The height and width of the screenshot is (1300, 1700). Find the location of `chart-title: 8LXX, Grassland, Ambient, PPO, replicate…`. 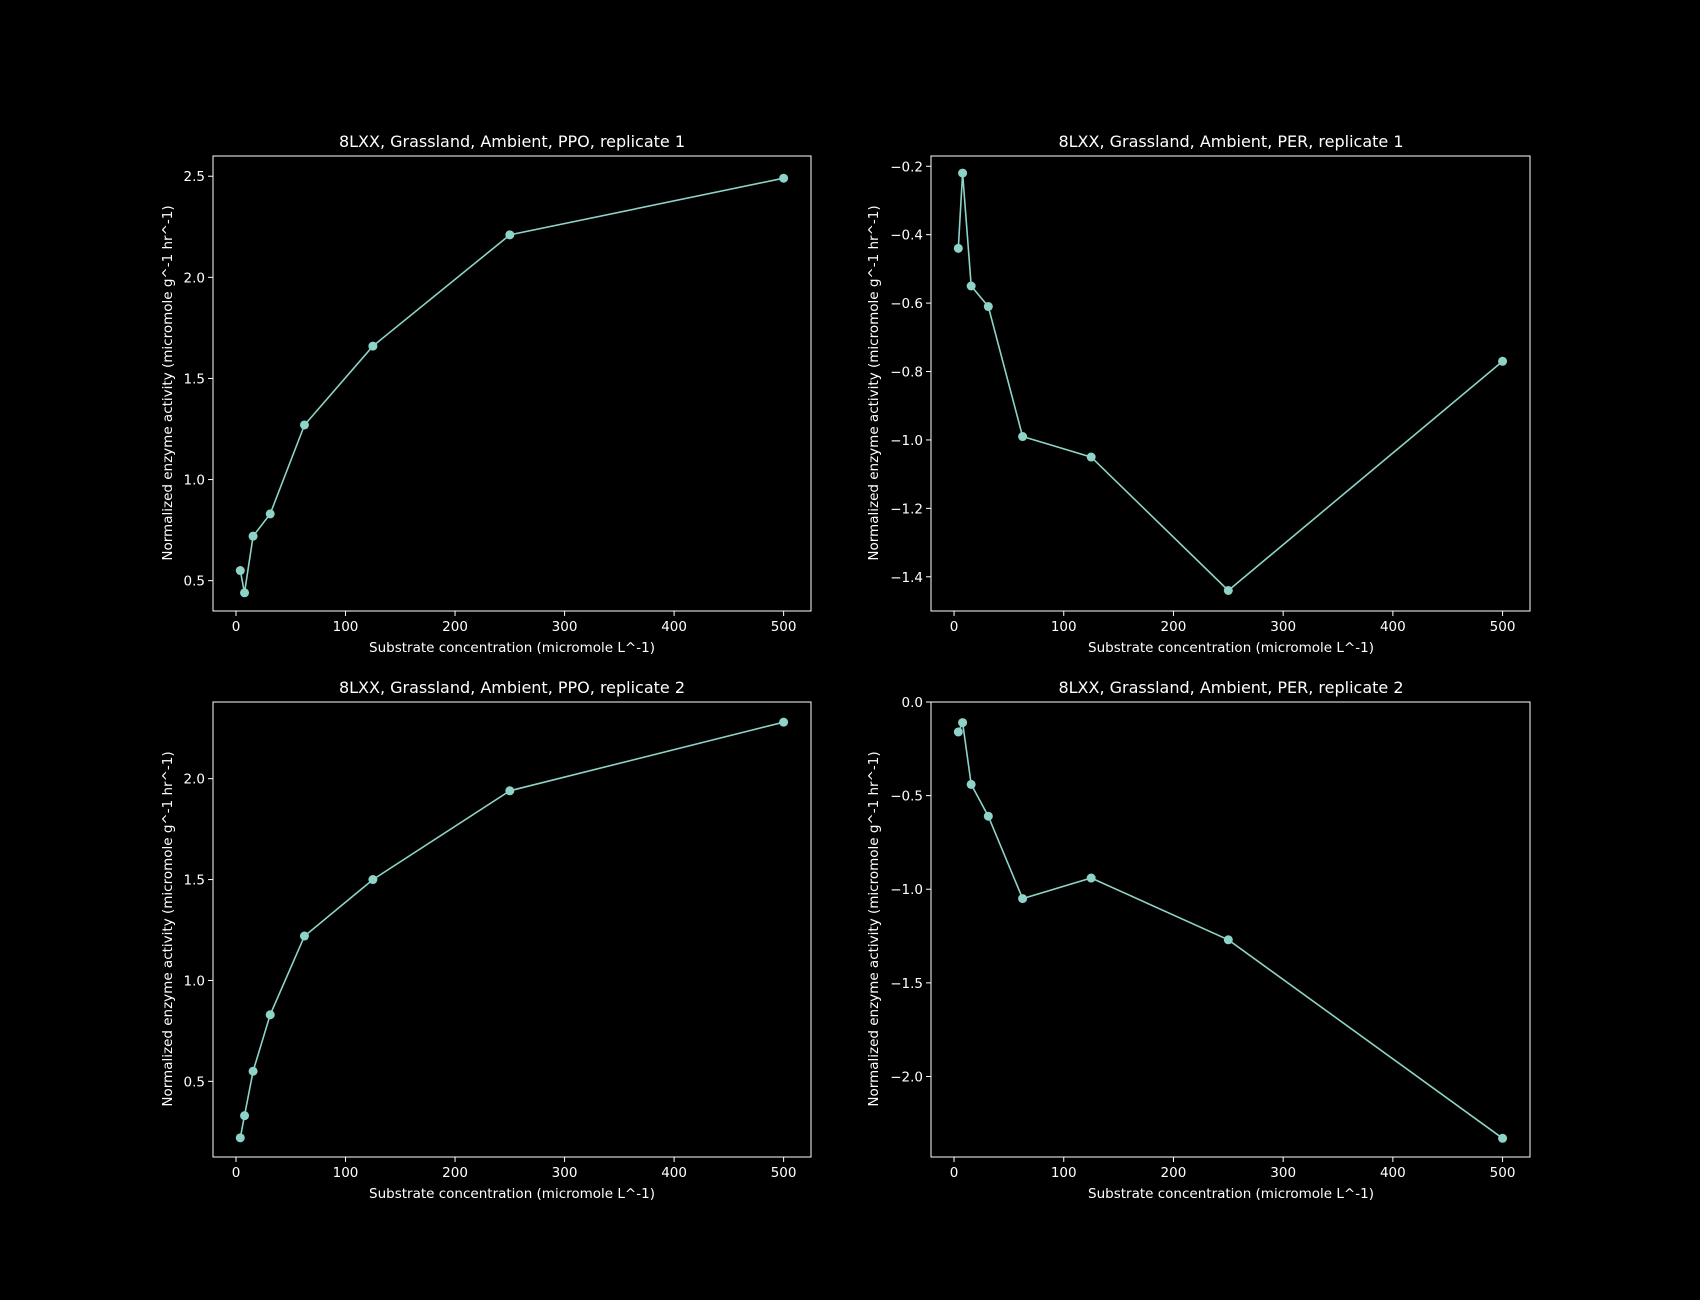

chart-title: 8LXX, Grassland, Ambient, PPO, replicate… is located at coordinates (512, 687).